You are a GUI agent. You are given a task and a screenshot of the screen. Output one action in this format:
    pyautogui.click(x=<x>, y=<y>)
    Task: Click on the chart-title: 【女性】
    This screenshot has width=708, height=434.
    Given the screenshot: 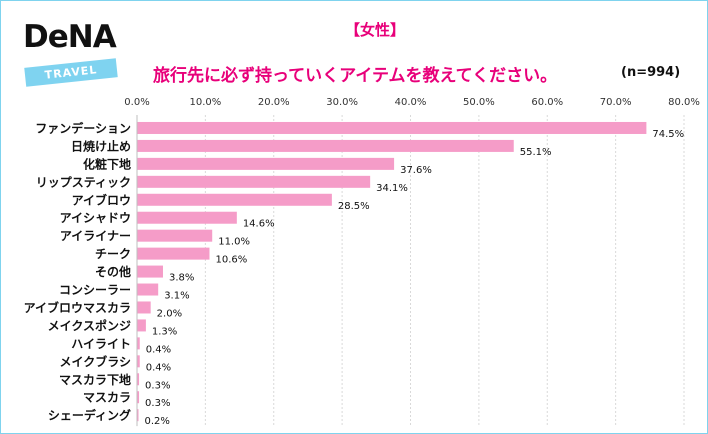 What is the action you would take?
    pyautogui.click(x=375, y=30)
    